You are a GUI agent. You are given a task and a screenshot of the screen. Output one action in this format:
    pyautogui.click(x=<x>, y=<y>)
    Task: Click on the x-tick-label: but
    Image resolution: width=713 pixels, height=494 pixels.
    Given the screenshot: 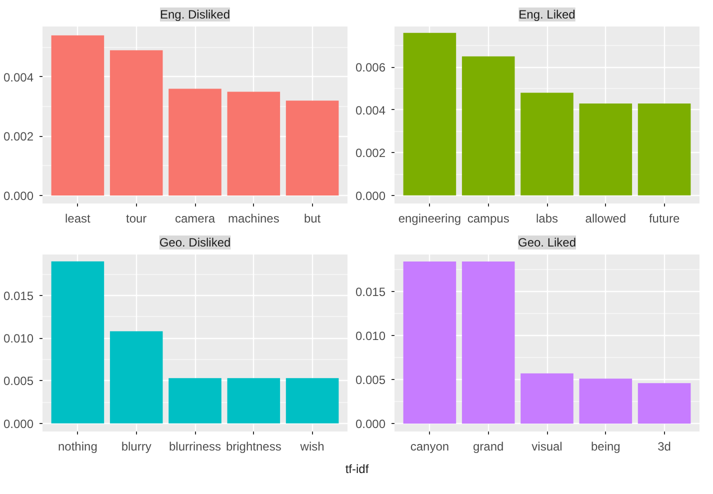 What is the action you would take?
    pyautogui.click(x=313, y=219)
    